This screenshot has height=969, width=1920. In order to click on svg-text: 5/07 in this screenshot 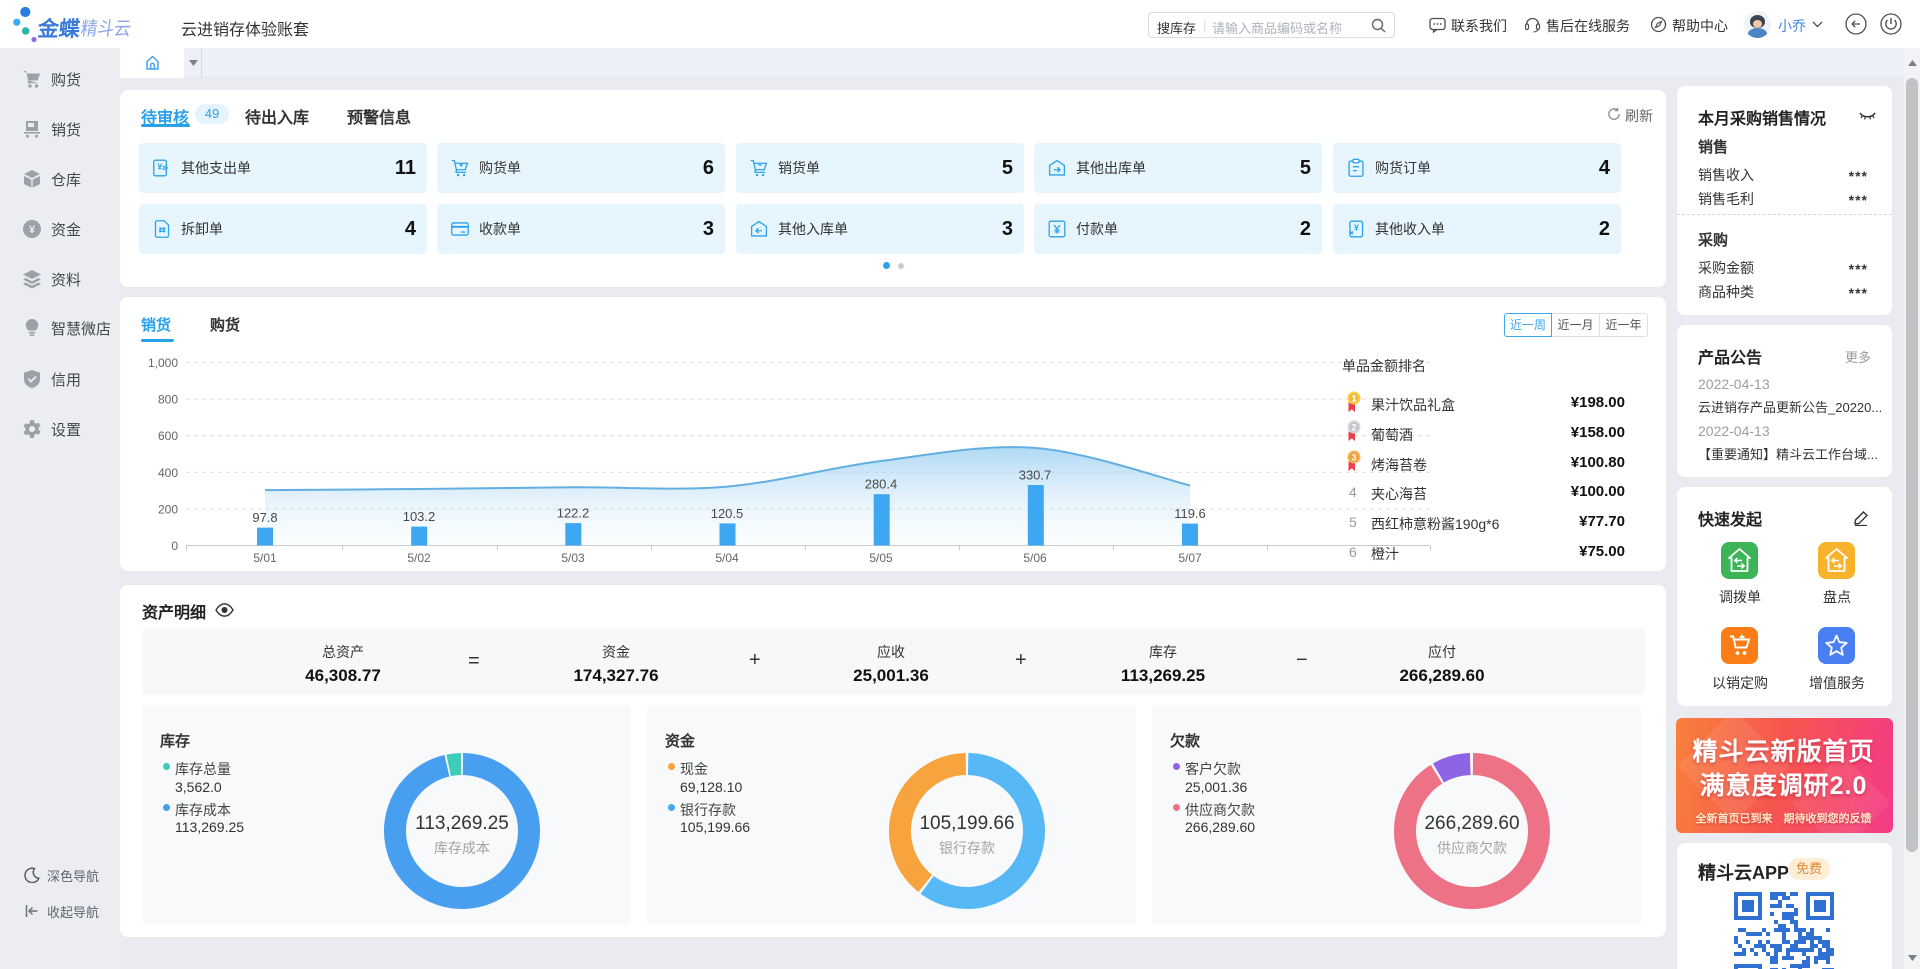, I will do `click(1190, 558)`.